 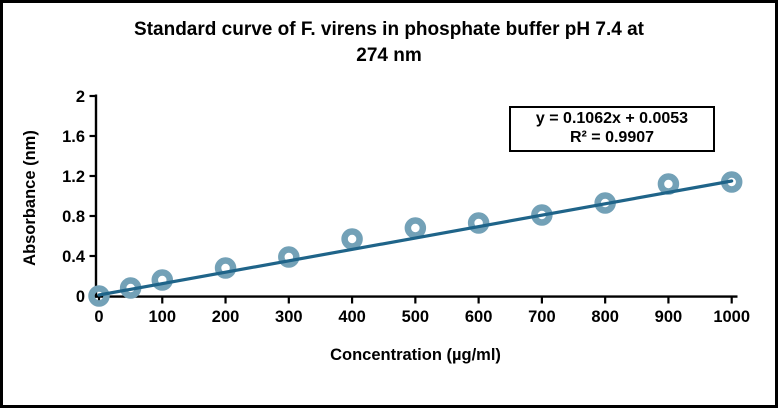 What do you see at coordinates (73, 217) in the screenshot?
I see `y-tick-label: 0.8` at bounding box center [73, 217].